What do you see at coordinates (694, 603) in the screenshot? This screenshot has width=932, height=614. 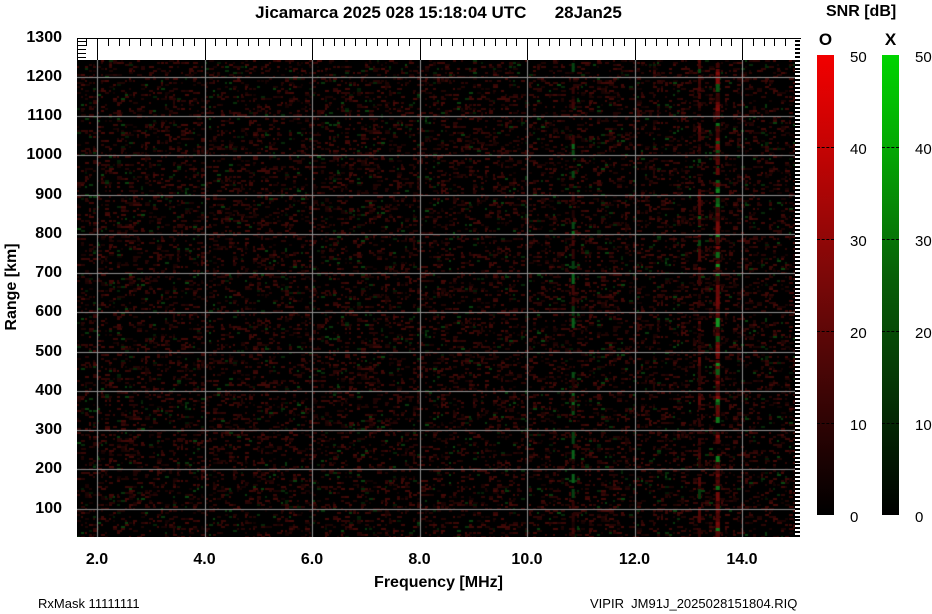 I see `source-file-text: VIPIR JM91J_2025028151804.RIQ` at bounding box center [694, 603].